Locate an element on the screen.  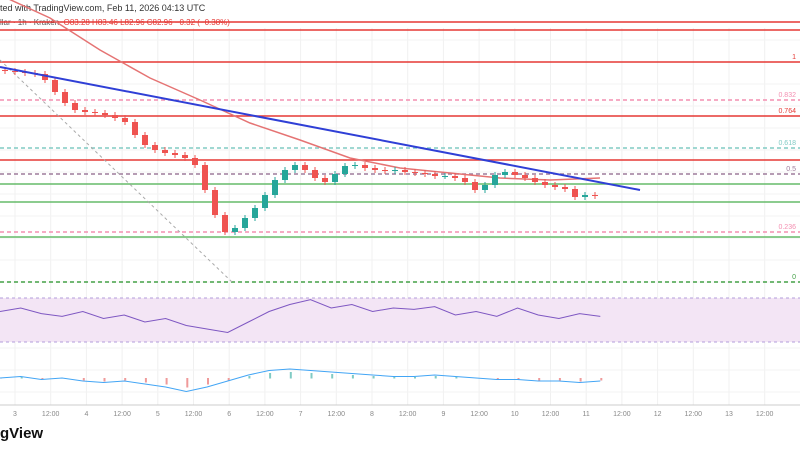
x-tick-label: 7 is located at coordinates (301, 414).